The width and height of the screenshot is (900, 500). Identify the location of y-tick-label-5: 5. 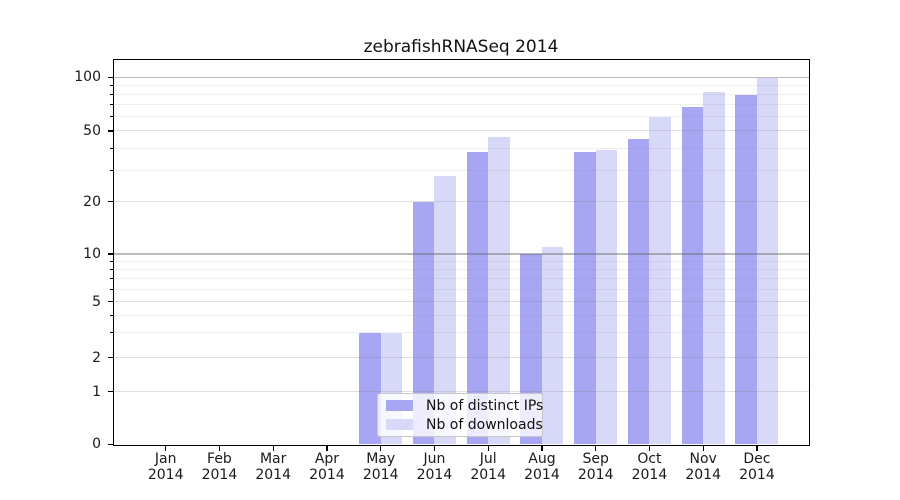
(96, 301).